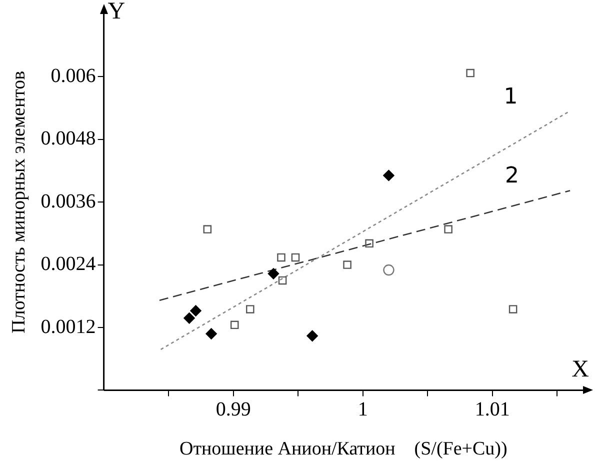  I want to click on y-tick-label: 0.0024, so click(68, 264).